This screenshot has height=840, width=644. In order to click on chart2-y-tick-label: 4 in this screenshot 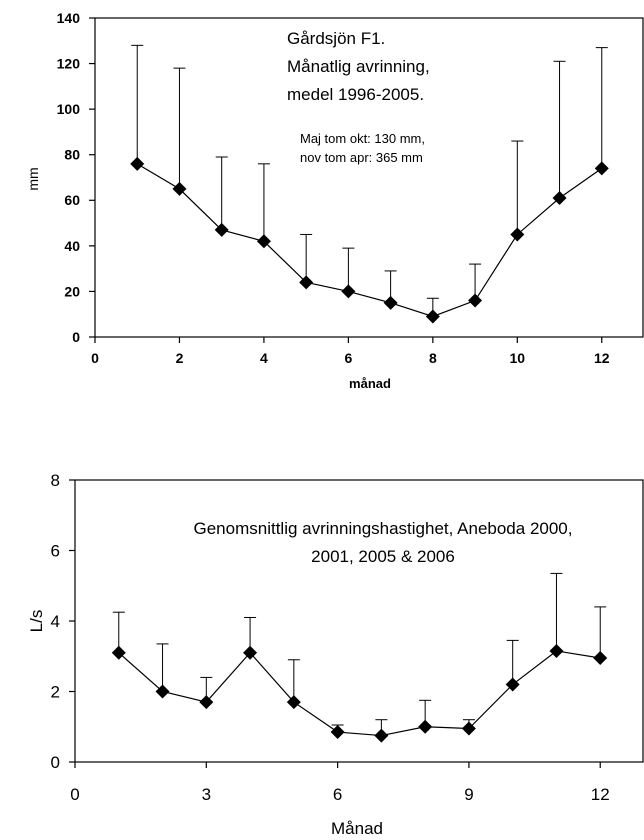, I will do `click(55, 621)`.